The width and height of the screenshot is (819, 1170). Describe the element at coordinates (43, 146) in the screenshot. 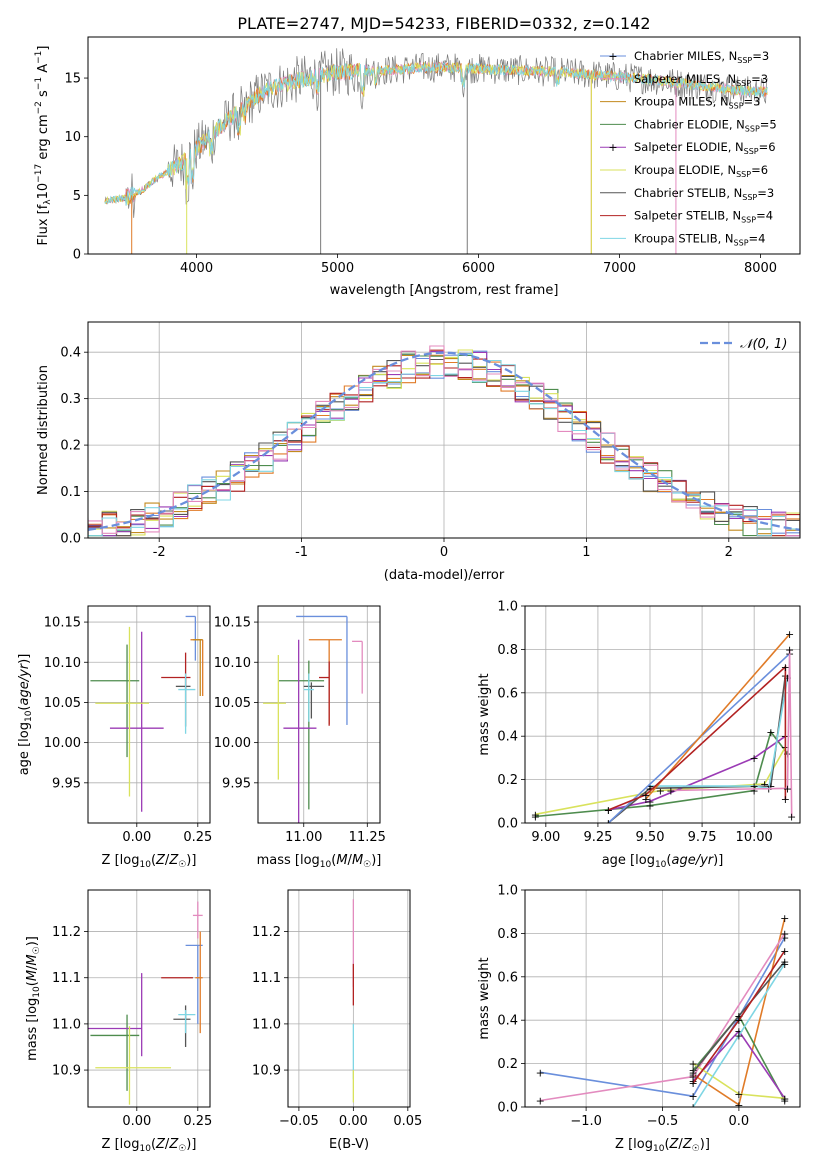

I see `y-axis-label: Flux [fλ10−17 erg cm−2 s−1 A−1]` at that location.